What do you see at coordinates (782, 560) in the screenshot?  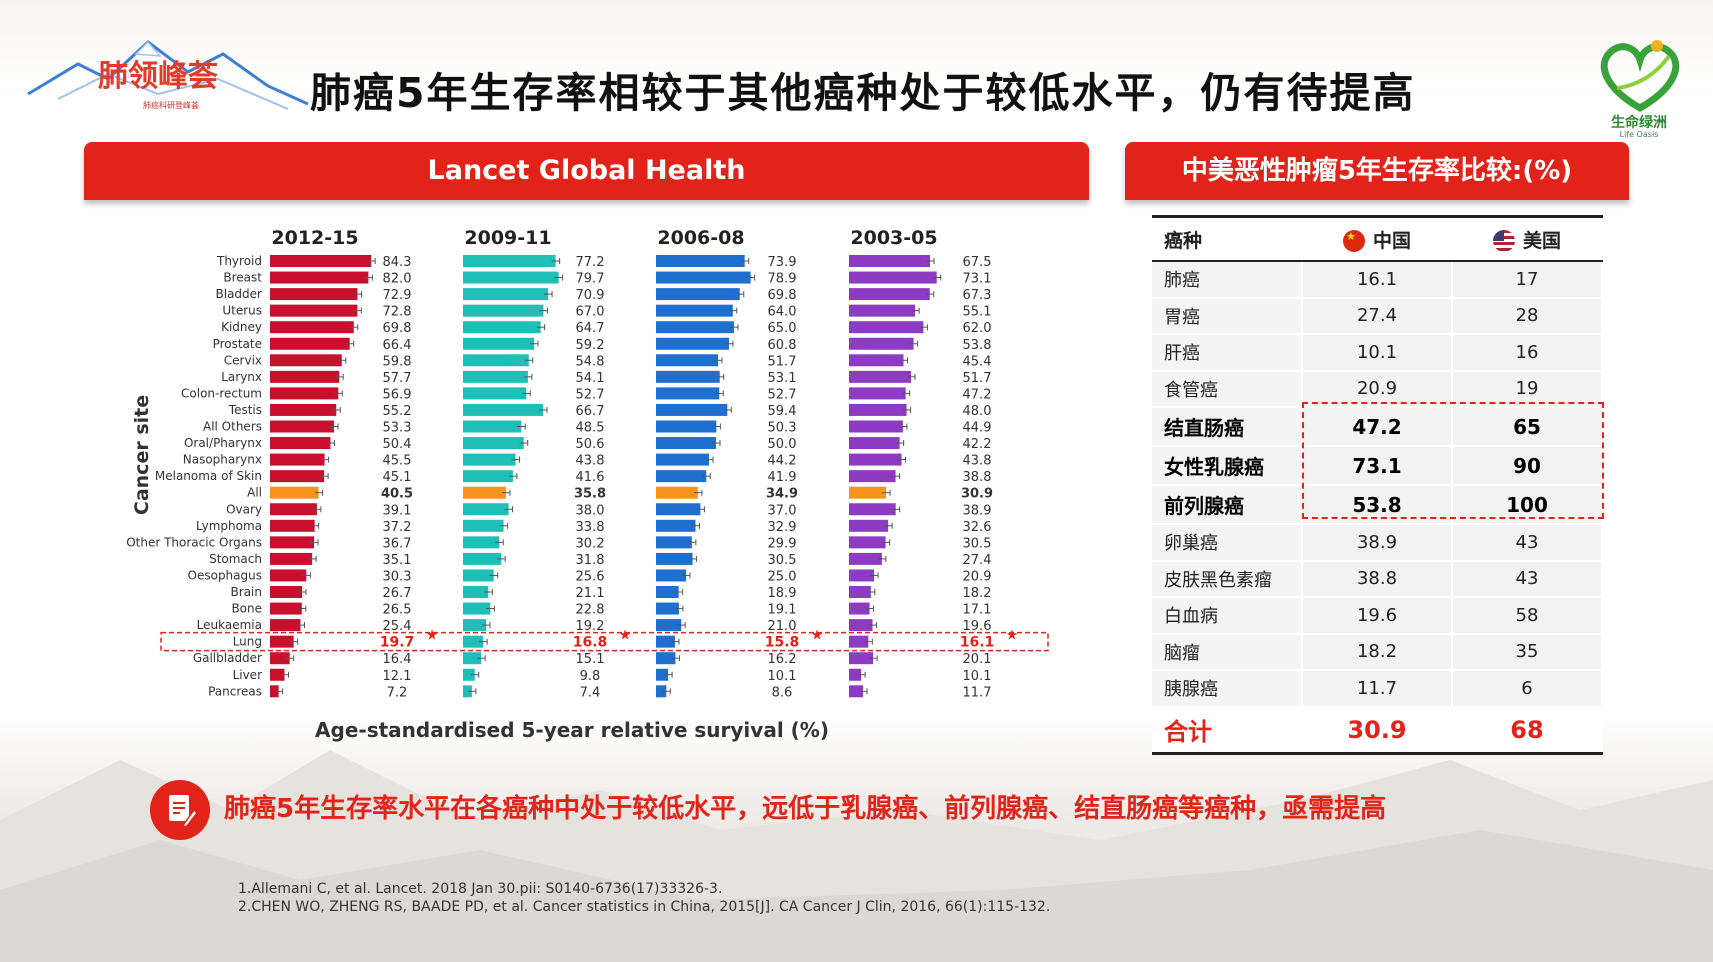 I see `data-label: 30.5` at bounding box center [782, 560].